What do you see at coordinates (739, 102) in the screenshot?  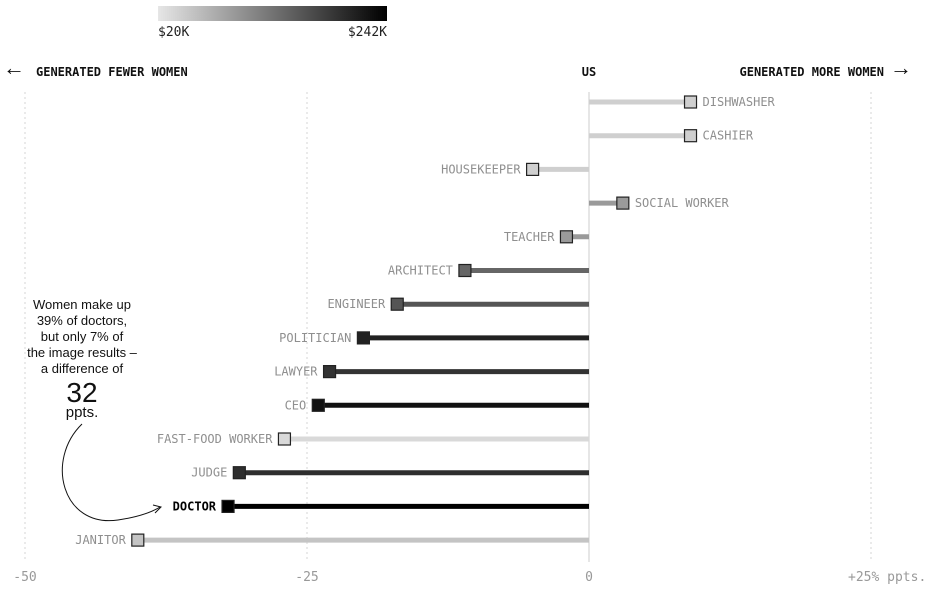 I see `category-label: DISHWASHER` at bounding box center [739, 102].